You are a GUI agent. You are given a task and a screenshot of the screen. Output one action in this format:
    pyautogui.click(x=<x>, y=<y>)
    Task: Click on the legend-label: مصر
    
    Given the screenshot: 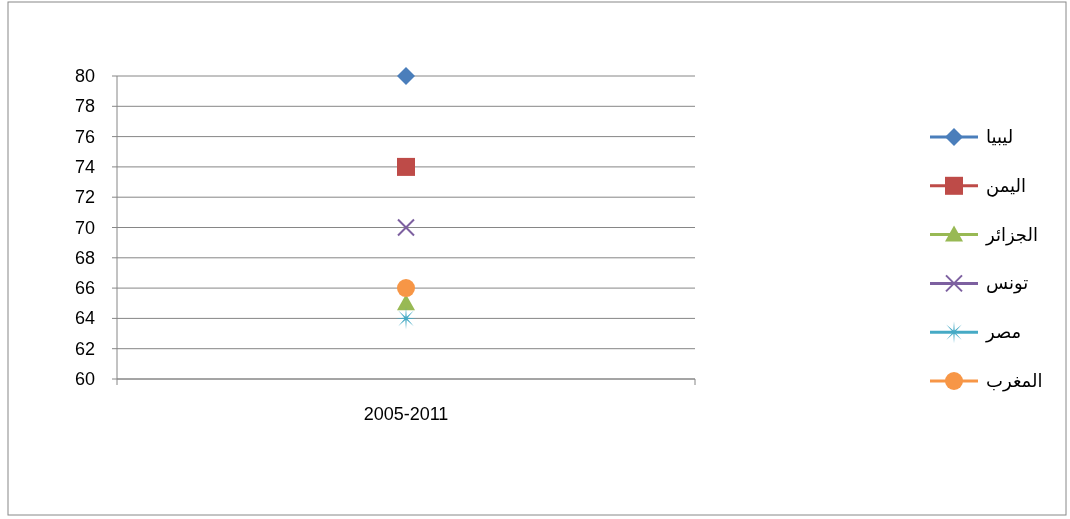 What is the action you would take?
    pyautogui.click(x=1003, y=333)
    